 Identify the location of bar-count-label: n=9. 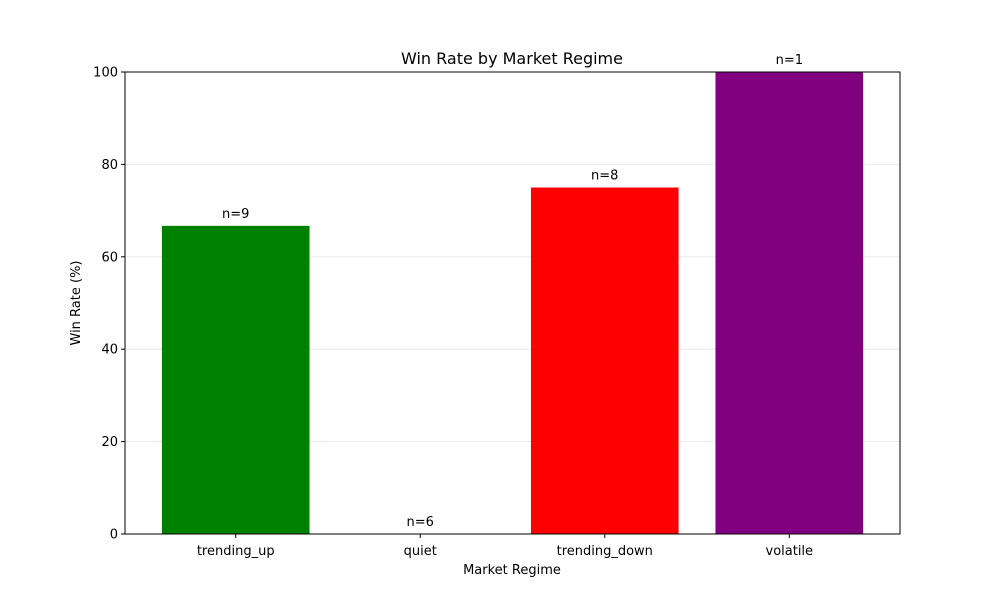
(235, 214).